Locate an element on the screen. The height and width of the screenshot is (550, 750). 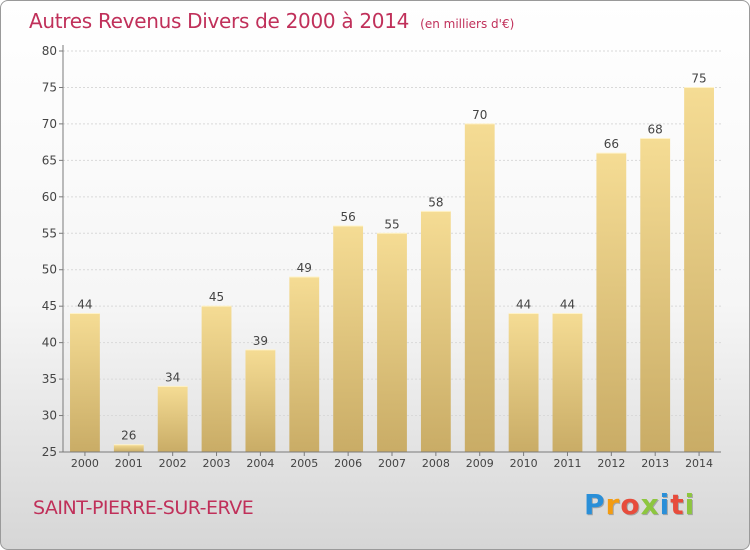
x-tick-label: 2008 is located at coordinates (436, 463).